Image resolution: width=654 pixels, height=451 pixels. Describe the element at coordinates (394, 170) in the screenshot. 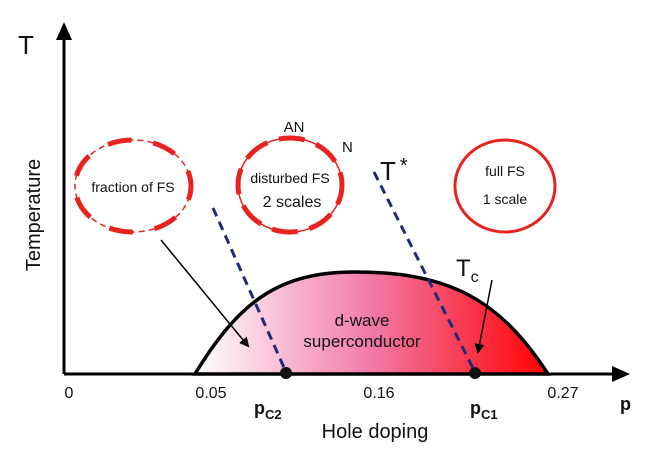

I see `tstar-label: T *` at that location.